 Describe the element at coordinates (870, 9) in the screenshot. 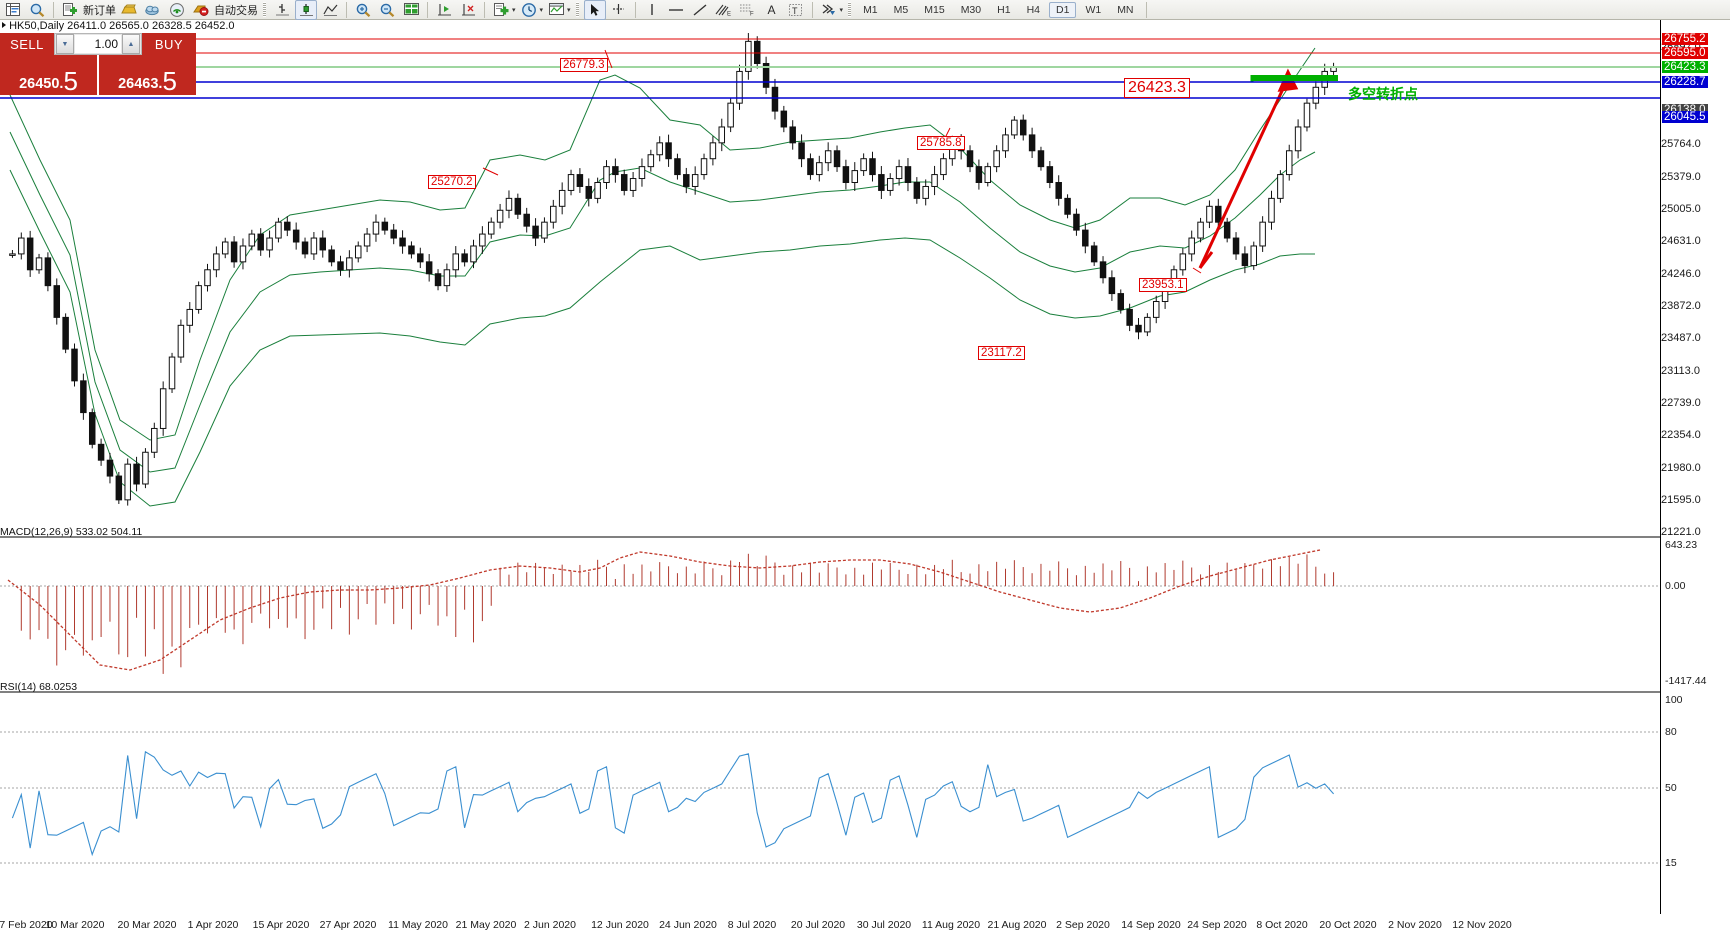

I see `timeframe-m1: M1` at that location.